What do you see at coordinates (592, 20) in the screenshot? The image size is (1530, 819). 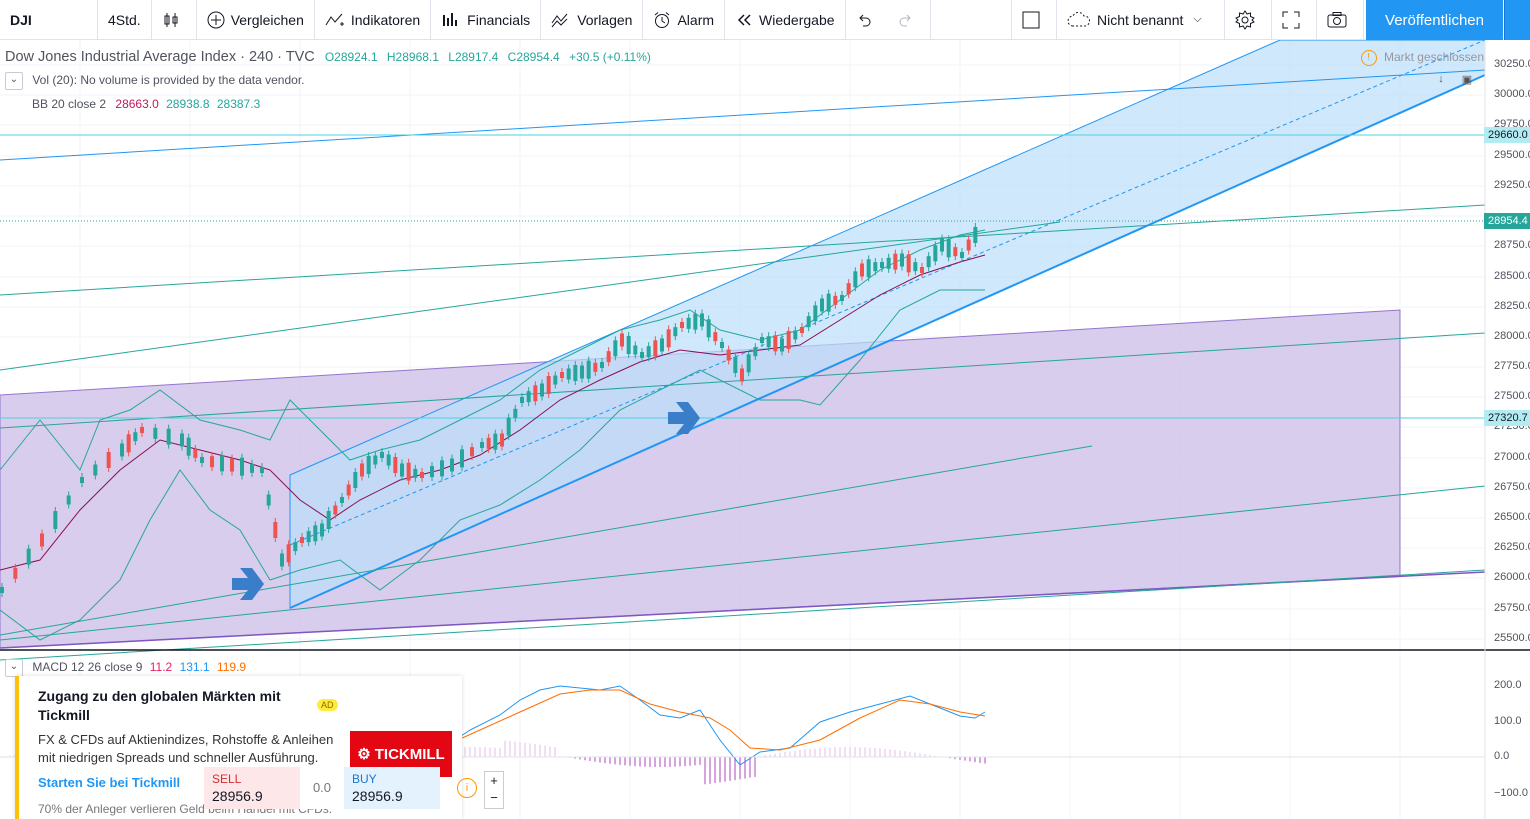 I see `templates-button: Vorlagen` at bounding box center [592, 20].